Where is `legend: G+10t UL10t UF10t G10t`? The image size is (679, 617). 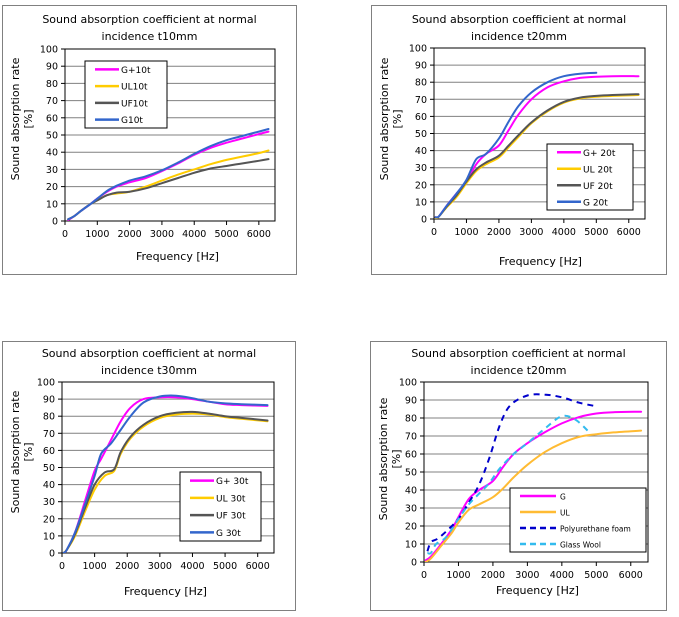 legend: G+10t UL10t UF10t G10t is located at coordinates (126, 94).